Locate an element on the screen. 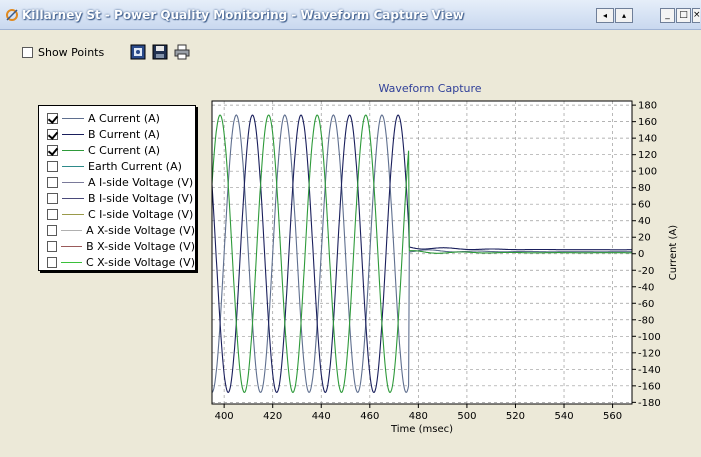  y-tick-label: 40 is located at coordinates (644, 221).